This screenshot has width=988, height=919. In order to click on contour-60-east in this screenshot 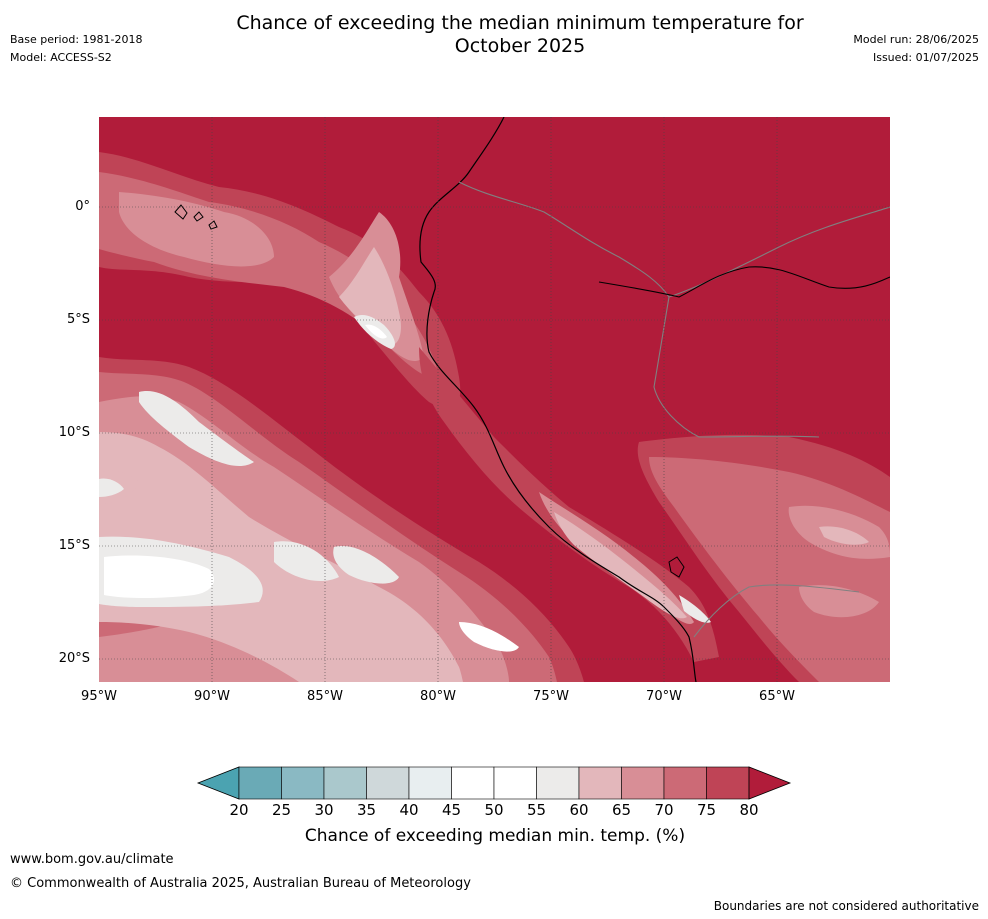, I will do `click(844, 535)`.